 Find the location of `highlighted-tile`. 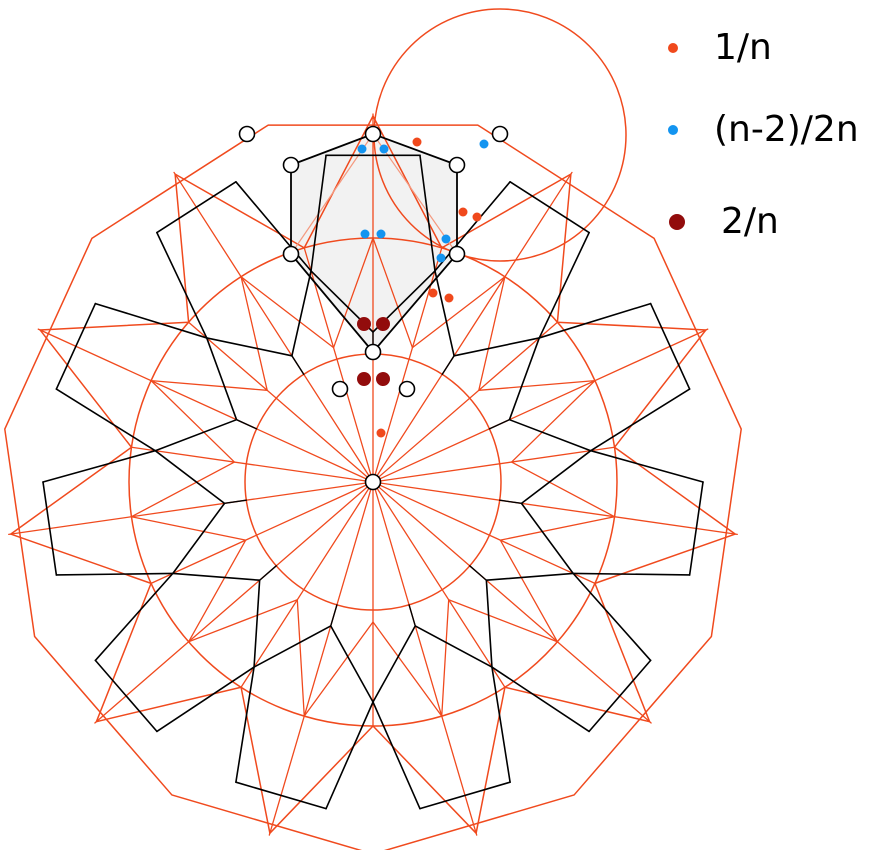

highlighted-tile is located at coordinates (374, 243).